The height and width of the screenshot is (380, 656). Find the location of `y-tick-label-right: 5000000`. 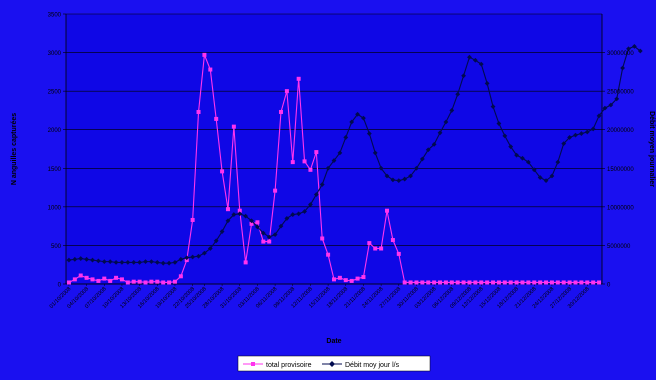

y-tick-label-right: 5000000 is located at coordinates (619, 247).